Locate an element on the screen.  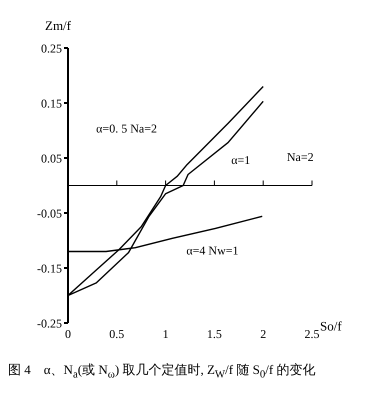
y-tick-label: 0.05 is located at coordinates (51, 158).